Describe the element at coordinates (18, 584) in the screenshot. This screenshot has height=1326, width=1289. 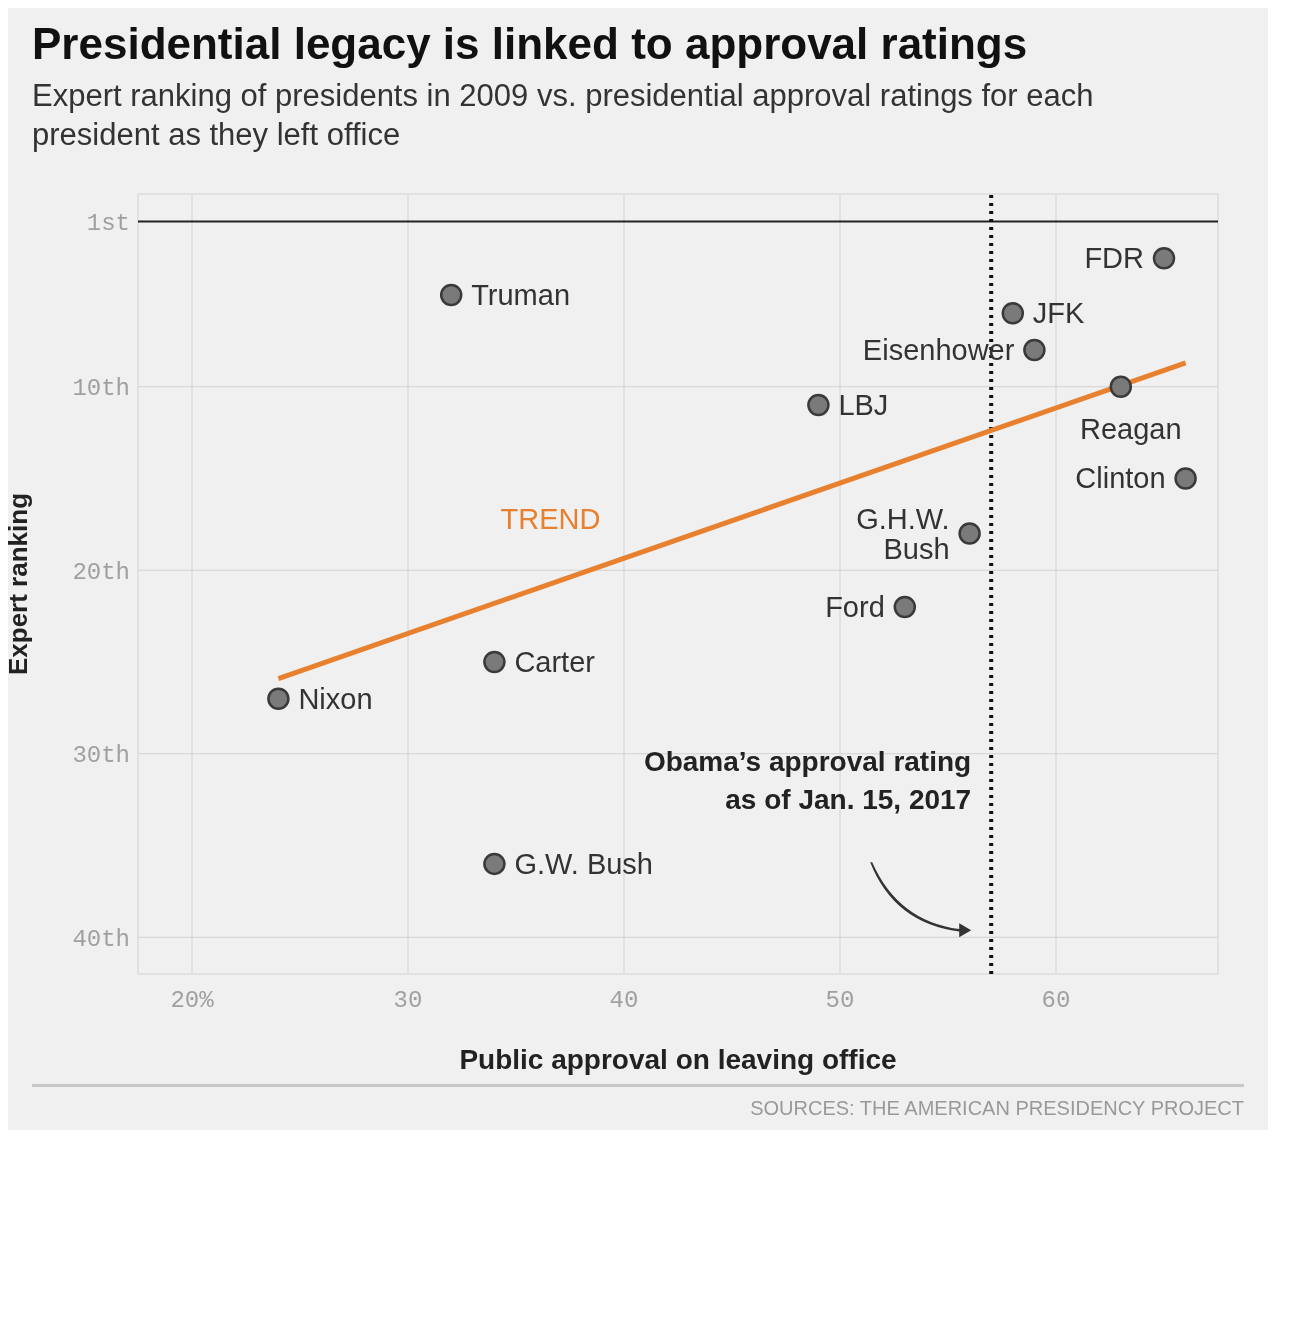
I see `y-axis-title: Expert ranking` at that location.